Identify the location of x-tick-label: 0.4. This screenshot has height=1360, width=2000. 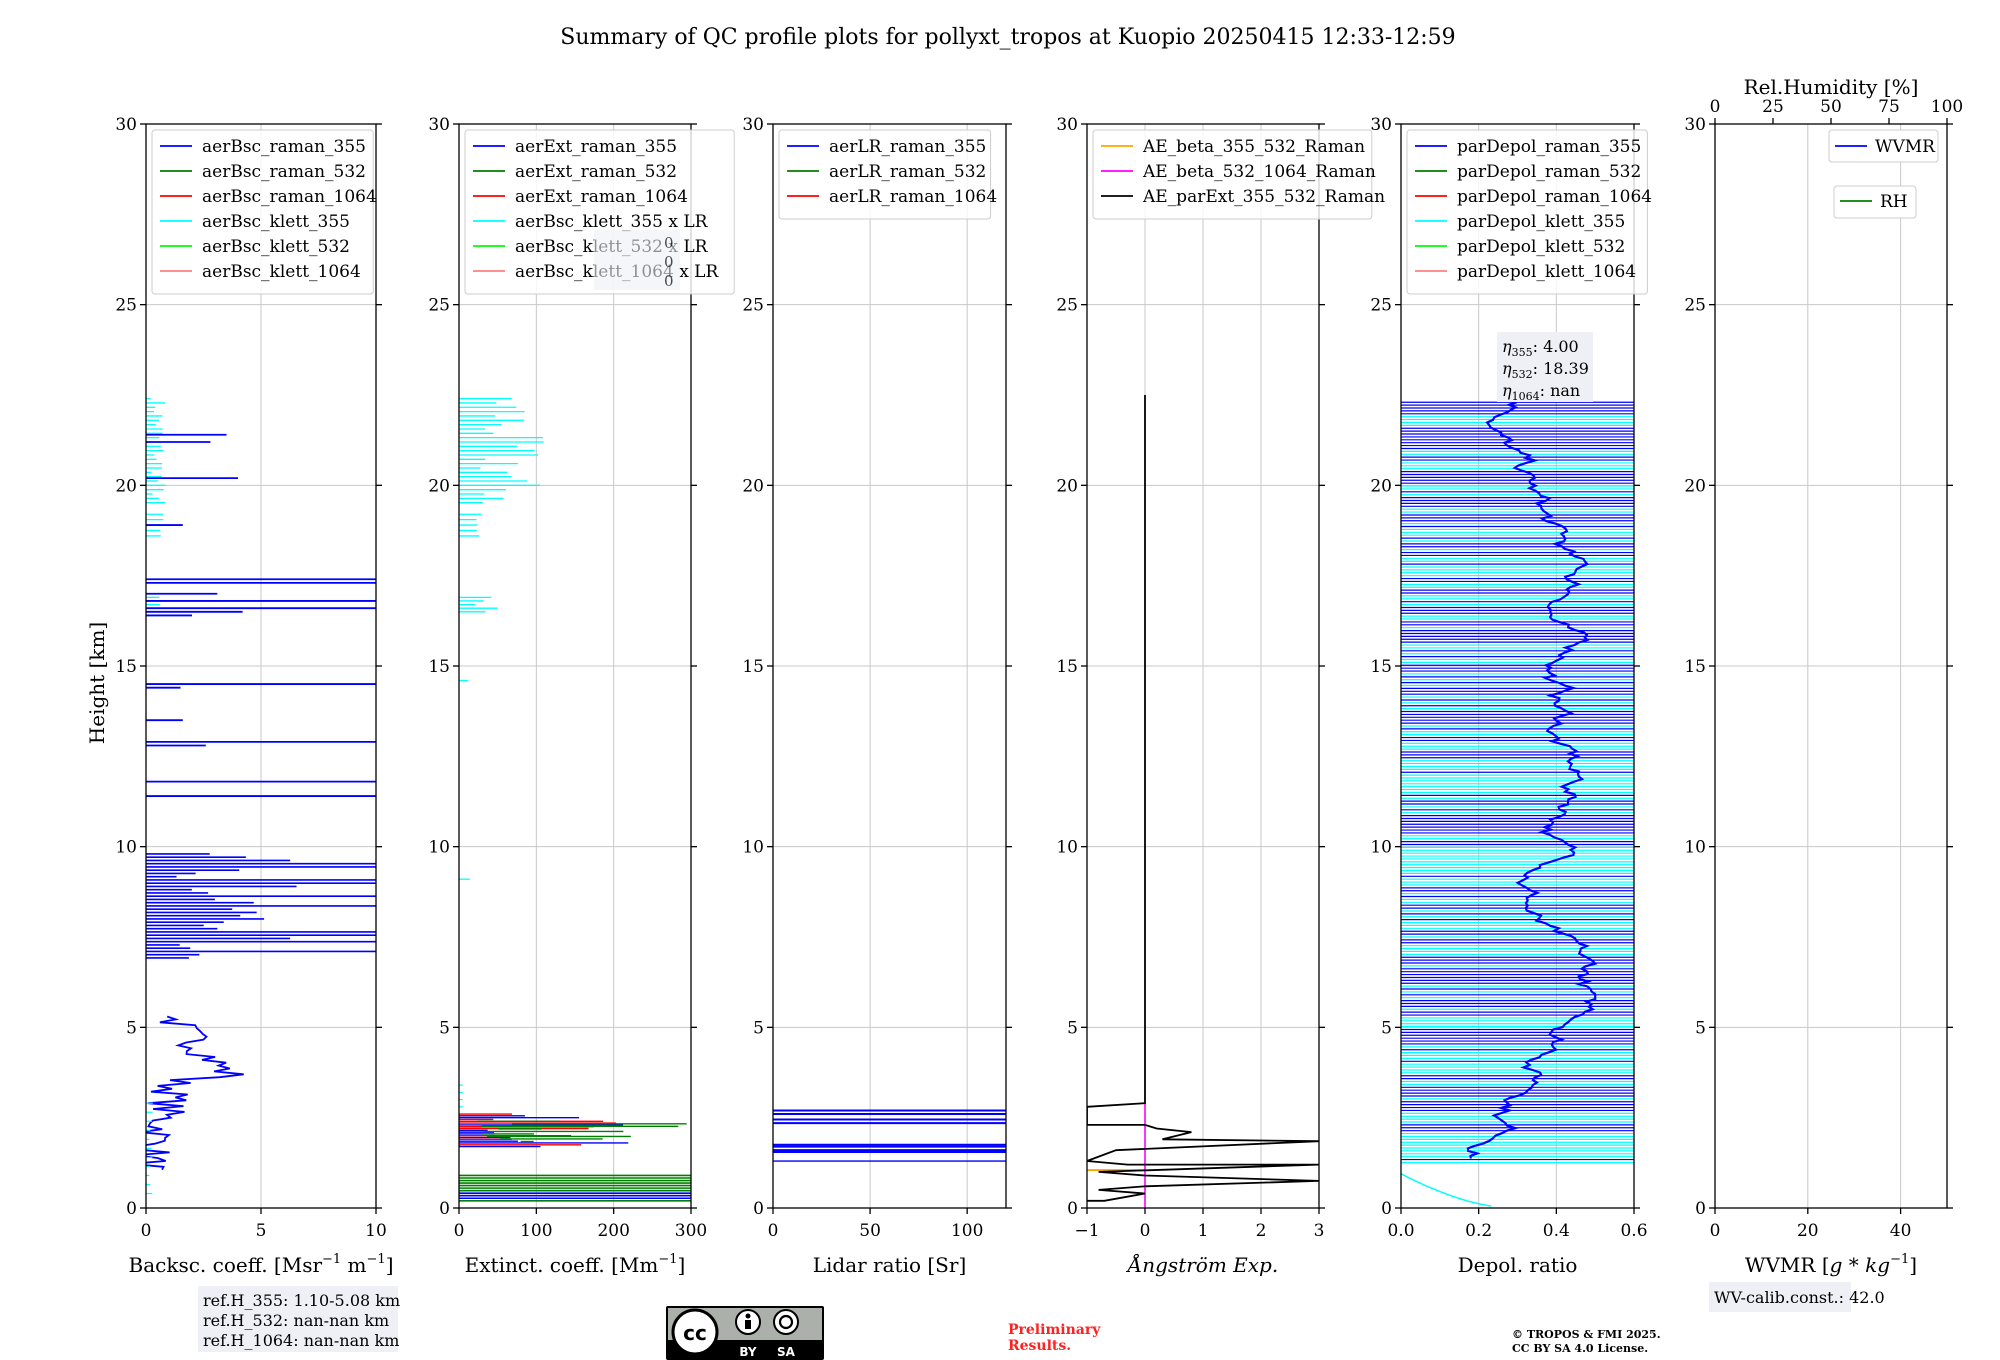
(1556, 1231).